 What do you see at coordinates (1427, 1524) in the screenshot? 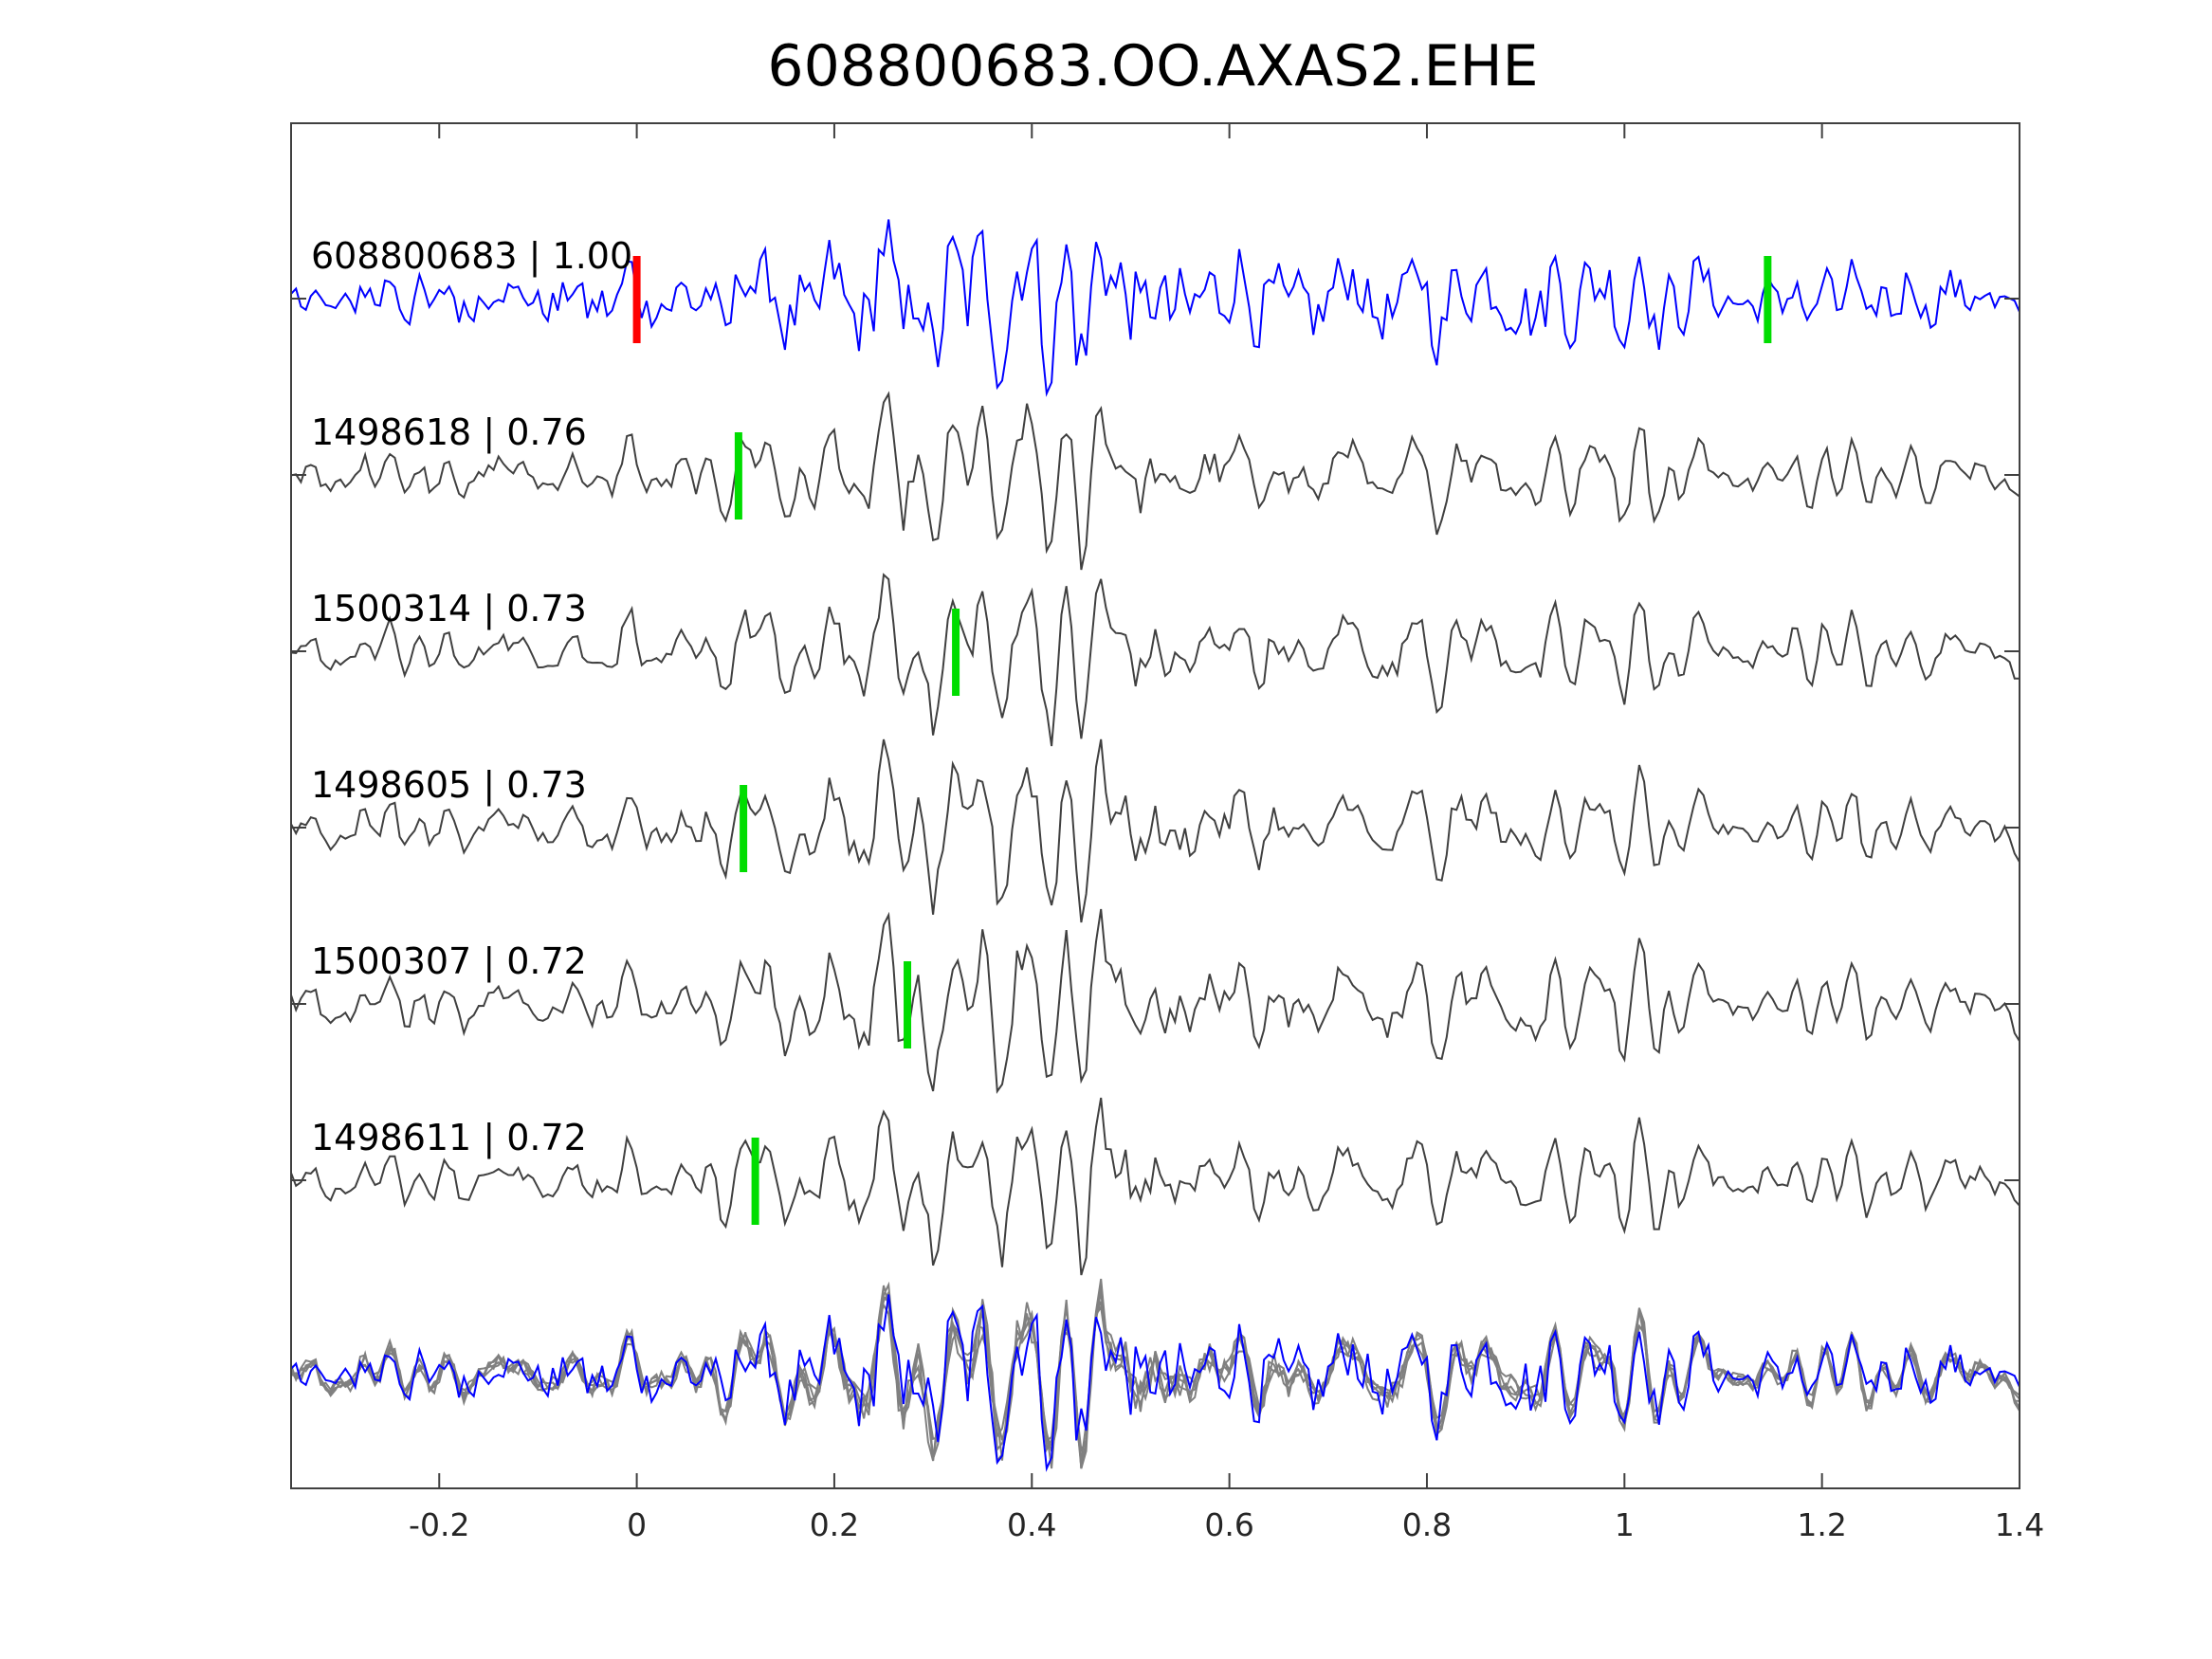
I see `x-tick-label: 0.8` at bounding box center [1427, 1524].